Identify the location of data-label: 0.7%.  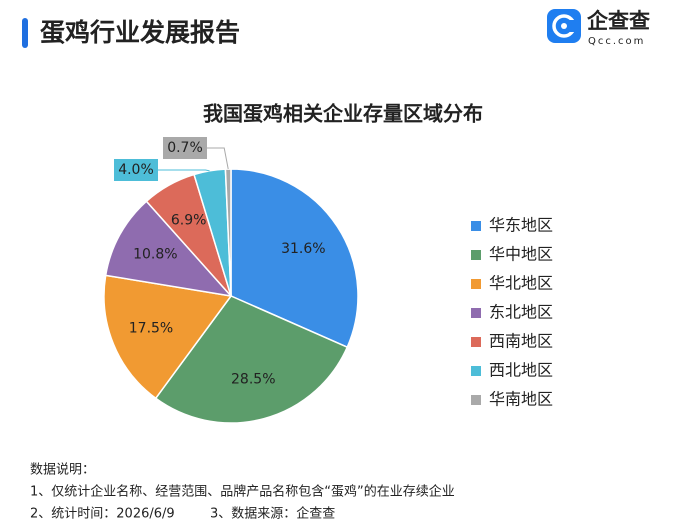
(185, 148).